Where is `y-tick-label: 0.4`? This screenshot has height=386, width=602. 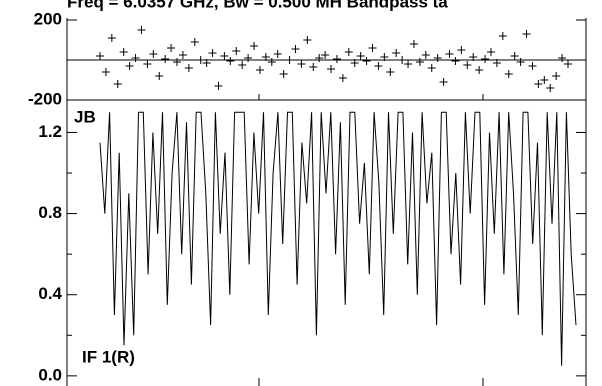 y-tick-label: 0.4 is located at coordinates (50, 293).